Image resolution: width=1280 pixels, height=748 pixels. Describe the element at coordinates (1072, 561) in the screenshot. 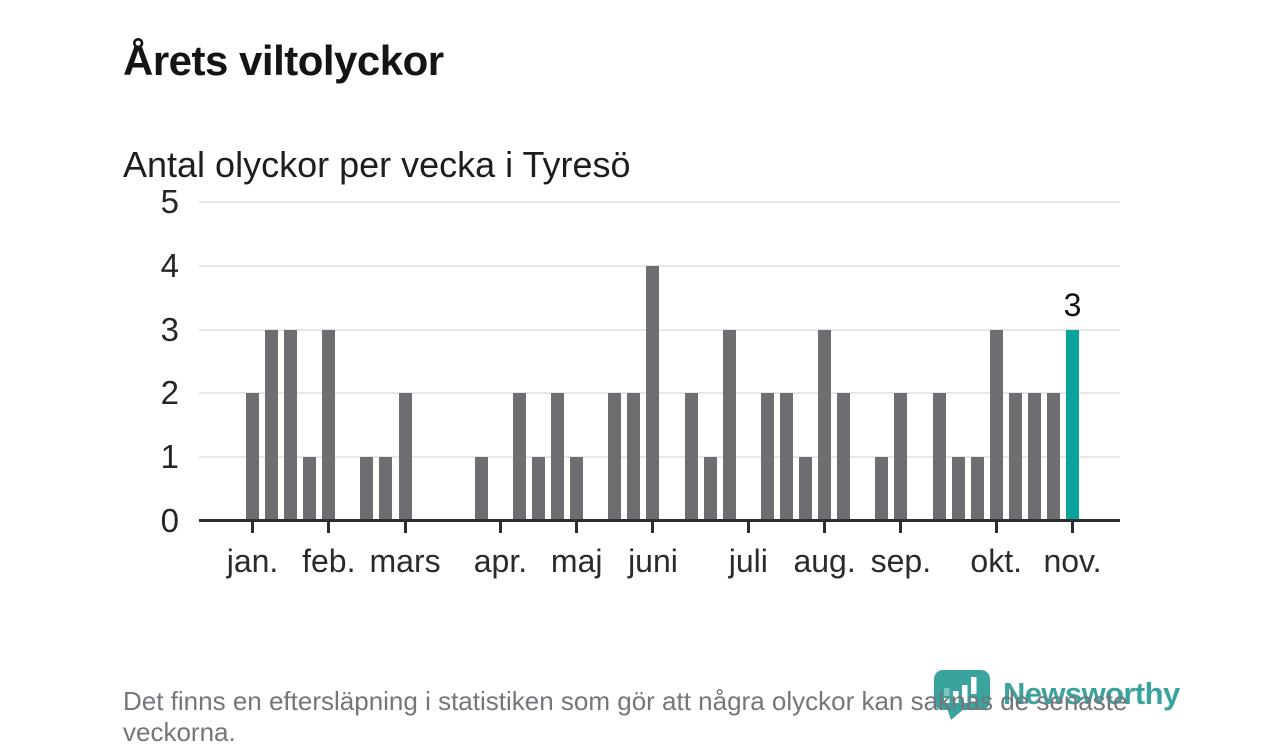

I see `x-axis-month-label: nov.` at that location.